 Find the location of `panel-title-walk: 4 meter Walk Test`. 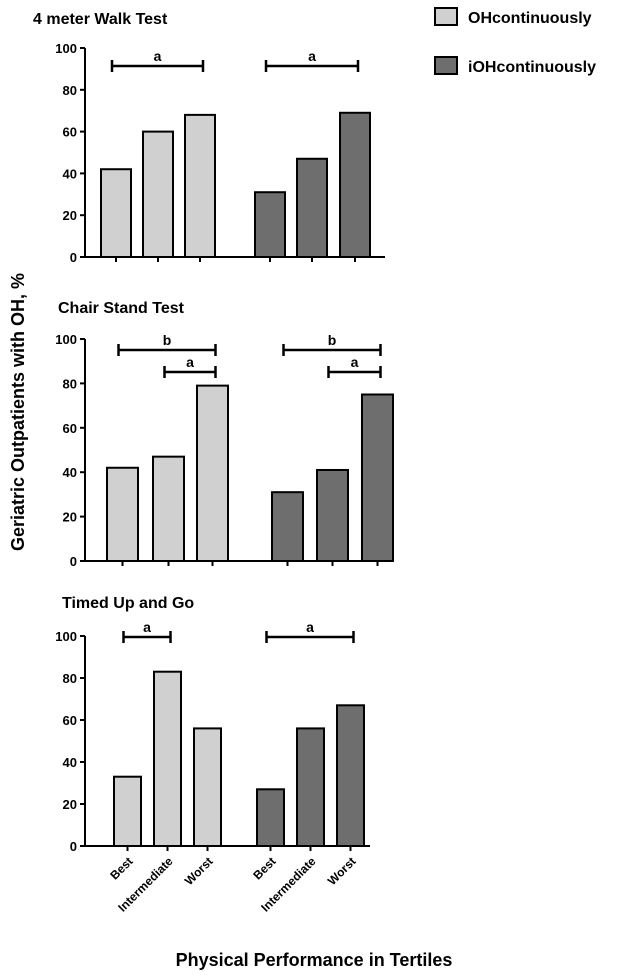

panel-title-walk: 4 meter Walk Test is located at coordinates (100, 19).